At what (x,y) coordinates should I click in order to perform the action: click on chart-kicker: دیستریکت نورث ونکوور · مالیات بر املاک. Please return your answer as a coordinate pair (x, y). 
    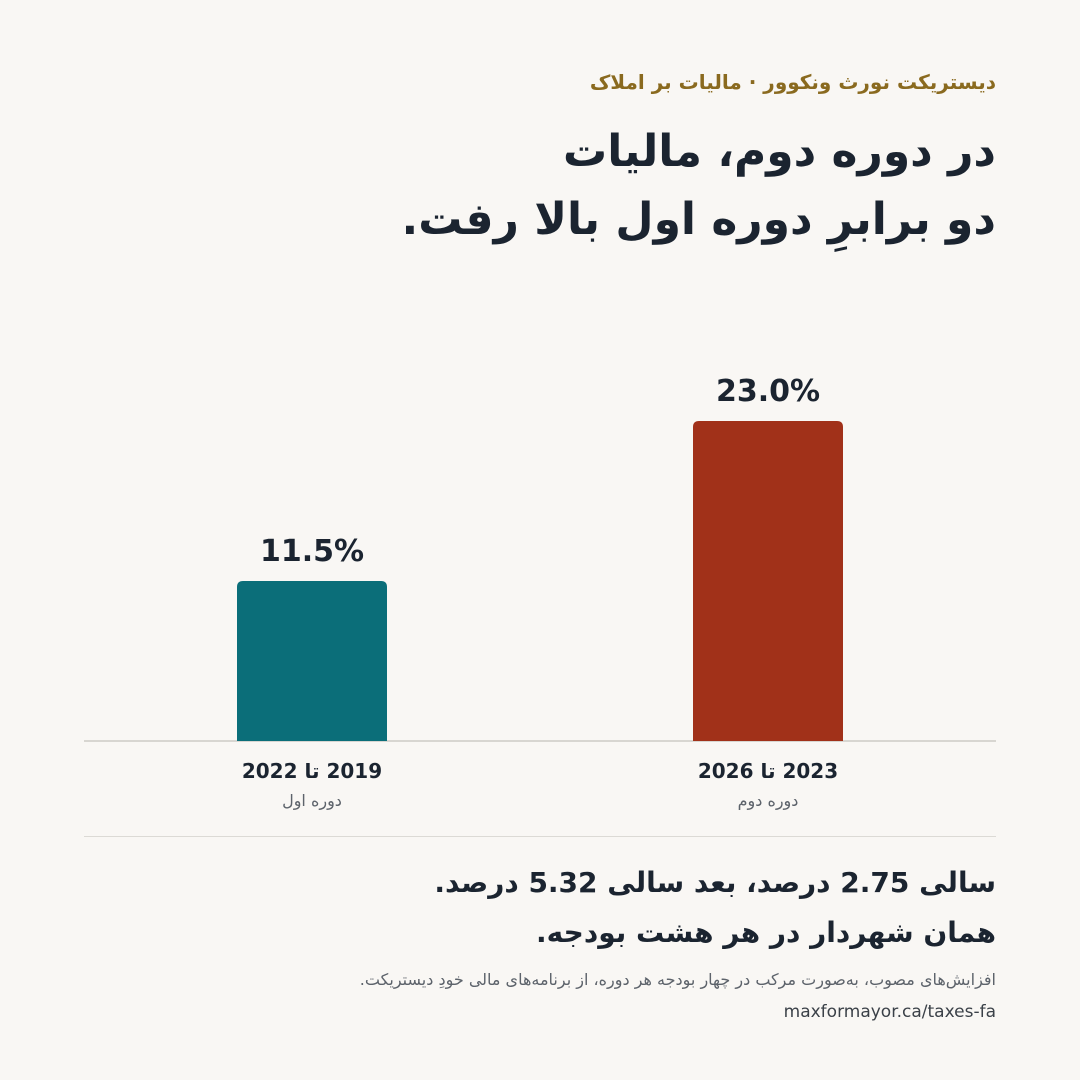
    Looking at the image, I should click on (792, 82).